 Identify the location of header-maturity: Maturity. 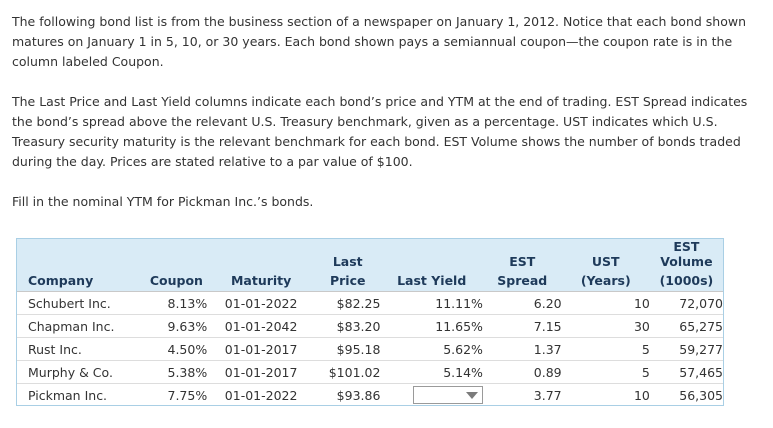
(261, 280).